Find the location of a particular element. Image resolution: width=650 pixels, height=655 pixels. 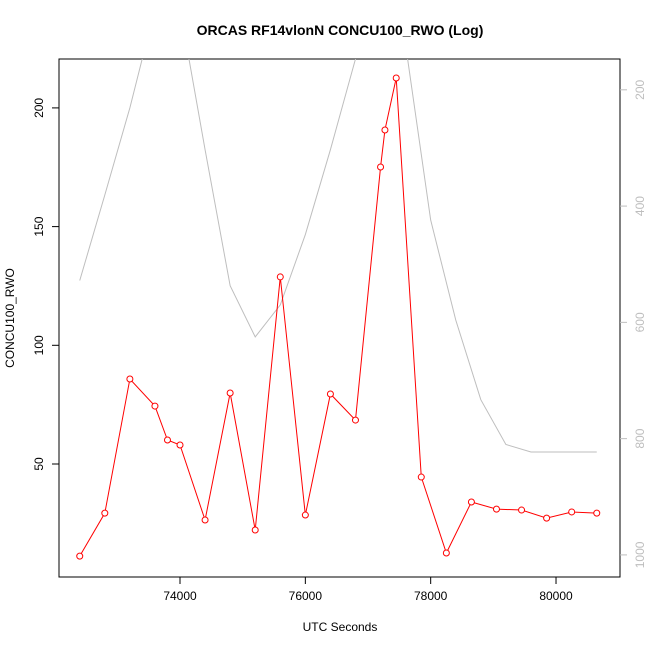

y2-tick-label: 600 is located at coordinates (640, 322).